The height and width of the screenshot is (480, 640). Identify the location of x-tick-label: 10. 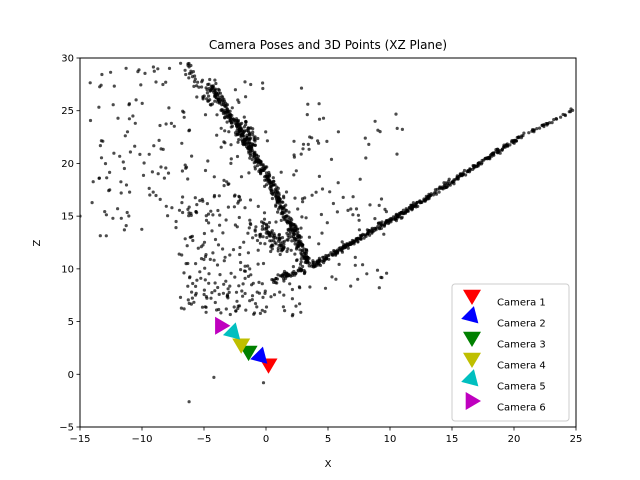
(390, 439).